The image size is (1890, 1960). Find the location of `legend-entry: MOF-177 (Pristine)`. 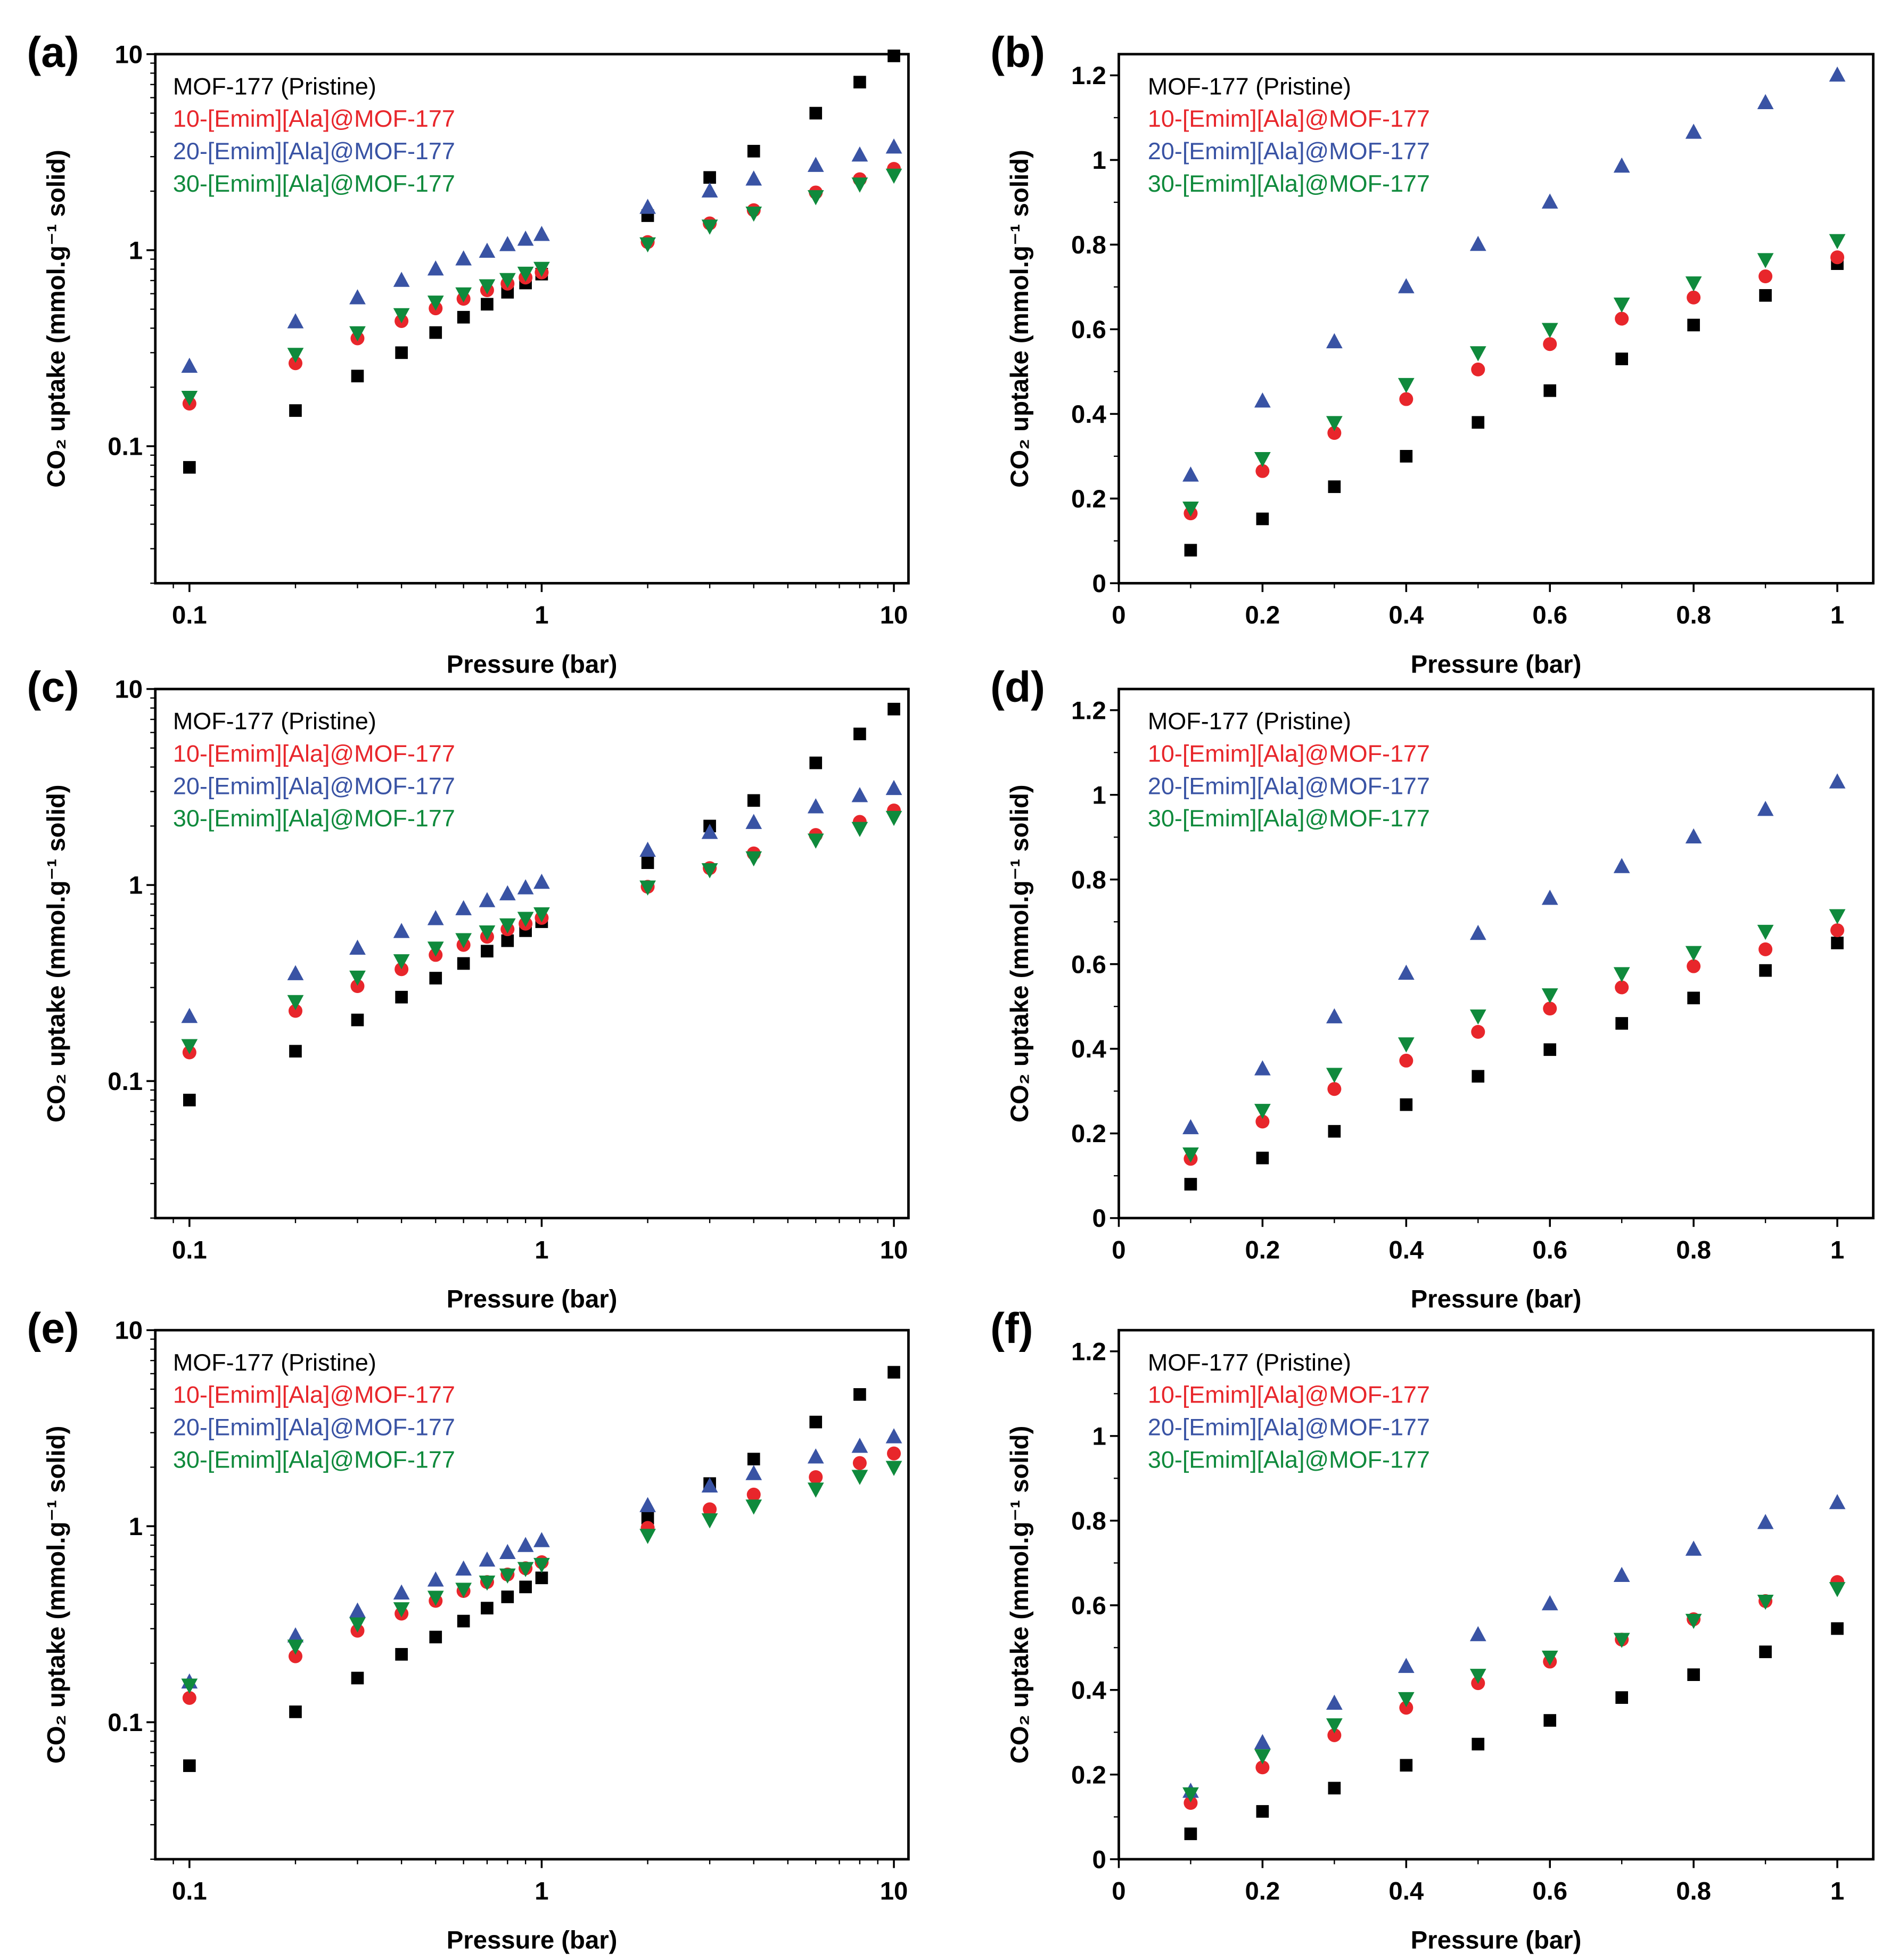

legend-entry: MOF-177 (Pristine) is located at coordinates (274, 722).